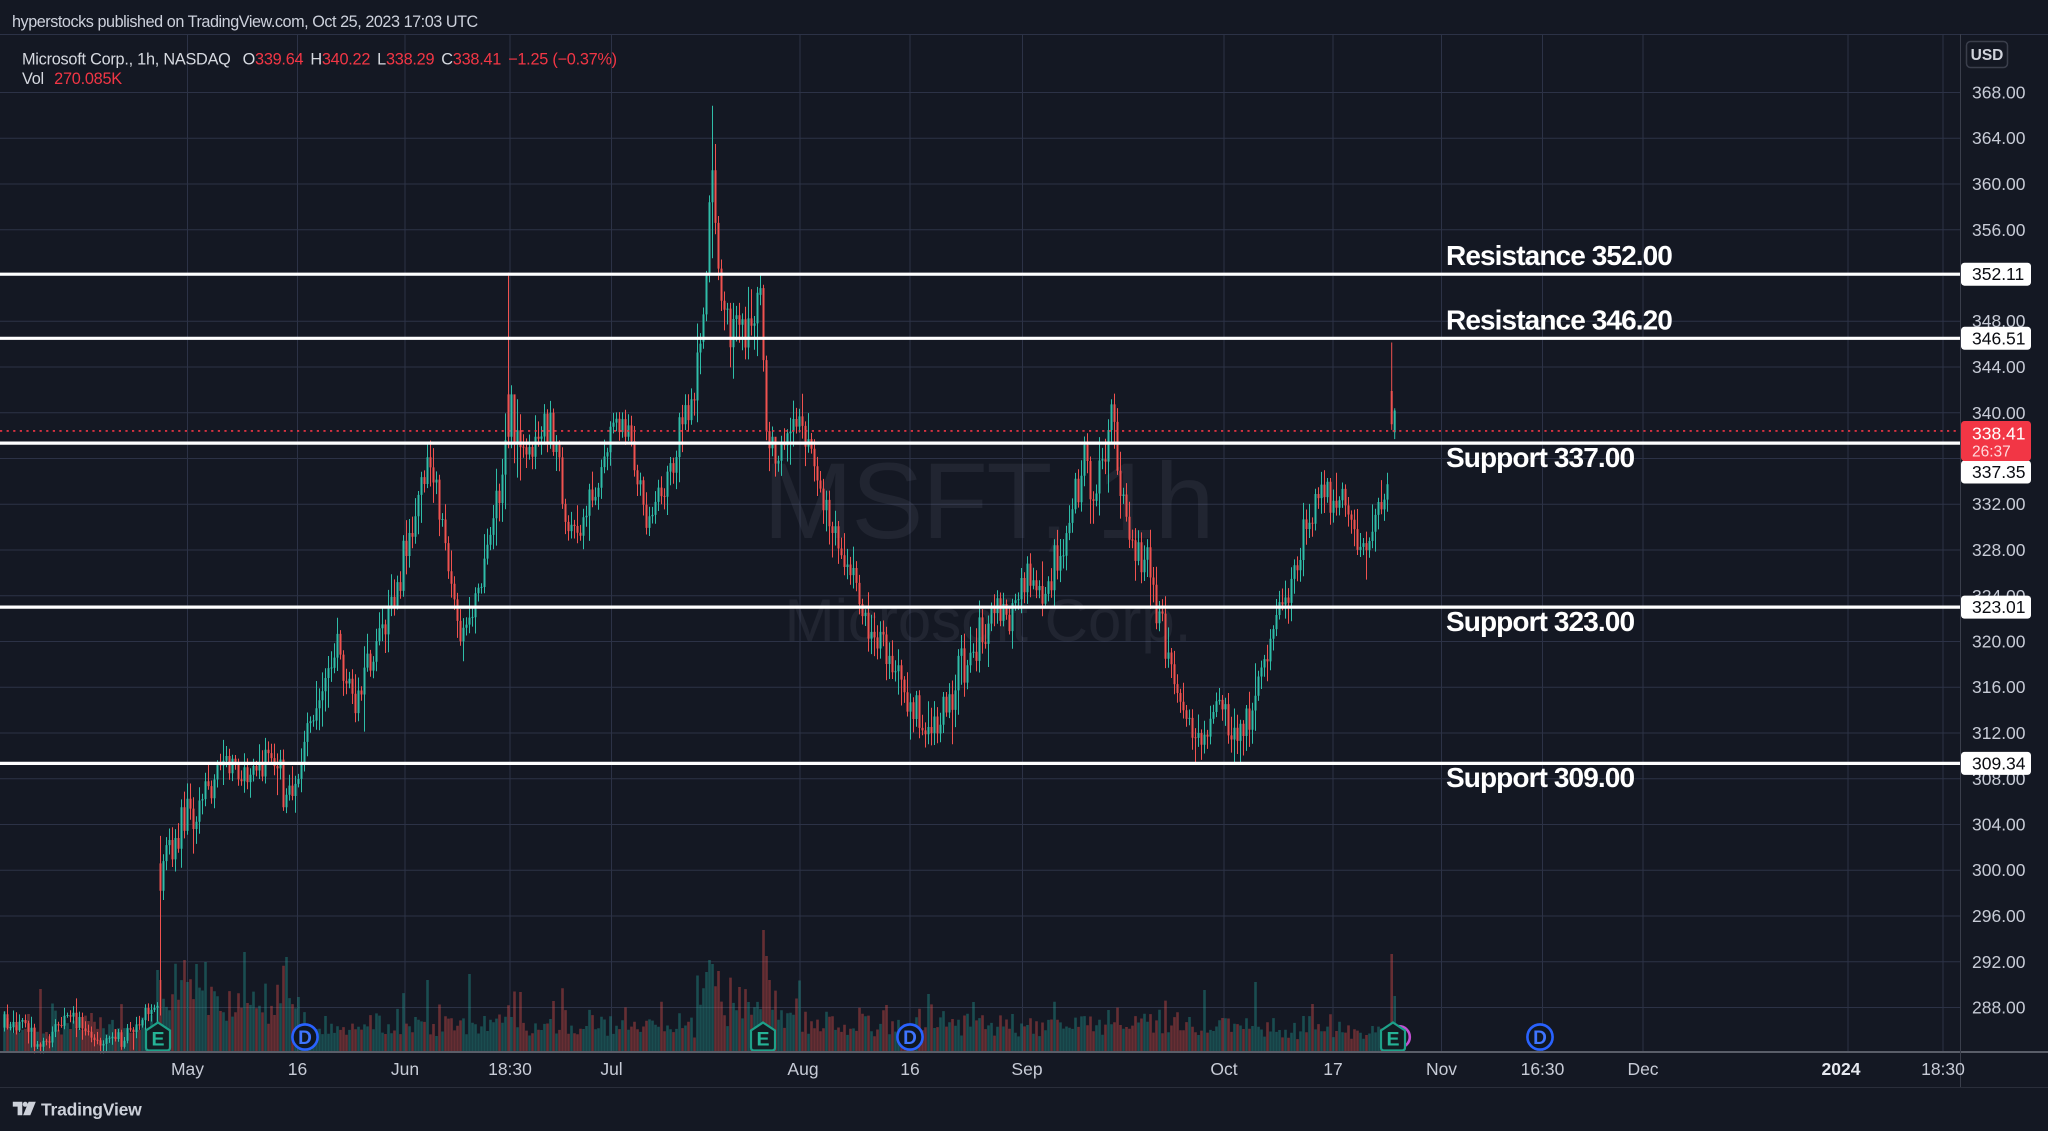 This screenshot has height=1131, width=2048. Describe the element at coordinates (1999, 916) in the screenshot. I see `svg-text: 296.00` at that location.